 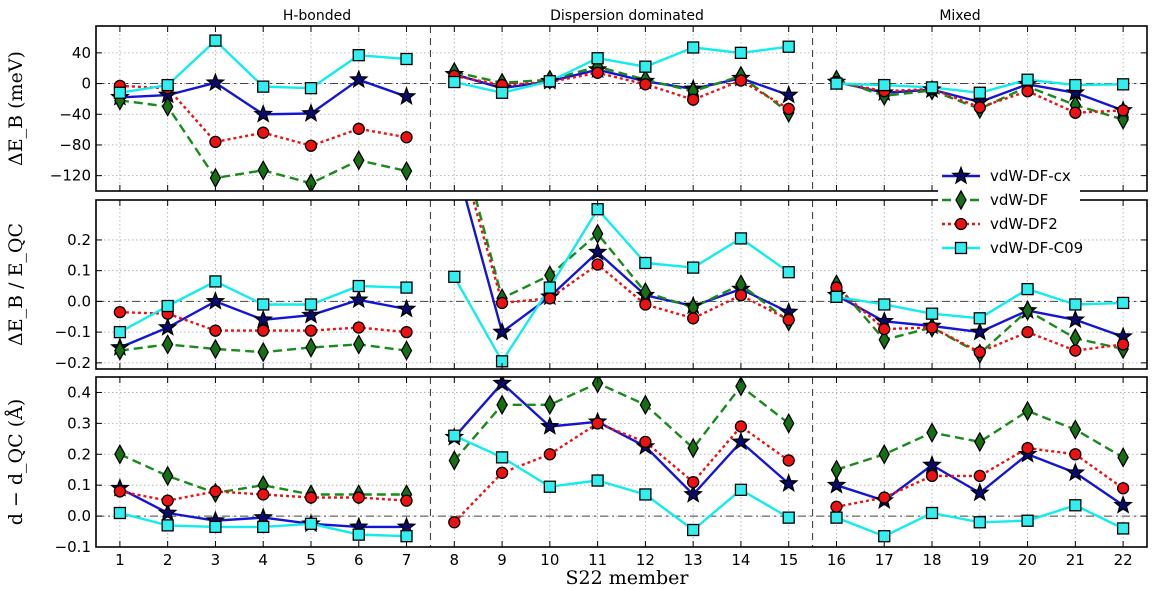 What do you see at coordinates (788, 560) in the screenshot?
I see `x-tick-label: 15` at bounding box center [788, 560].